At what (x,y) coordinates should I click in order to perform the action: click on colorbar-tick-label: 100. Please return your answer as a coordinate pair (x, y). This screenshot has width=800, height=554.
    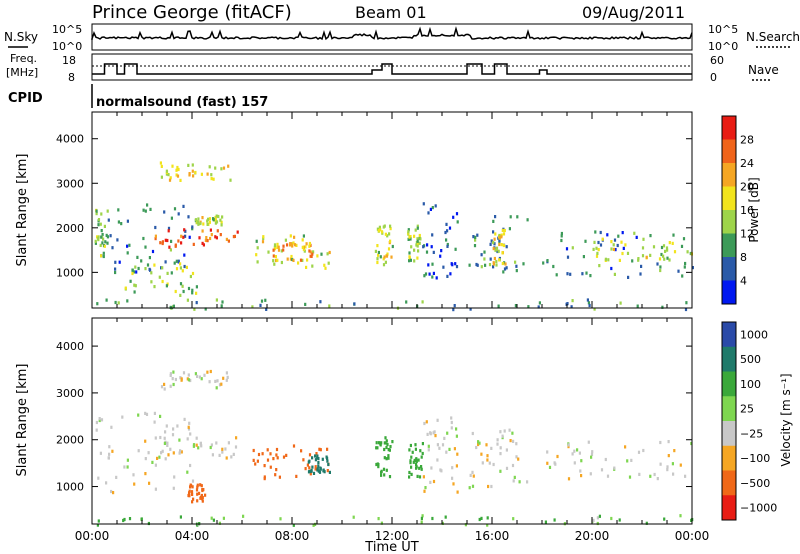
    Looking at the image, I should click on (750, 384).